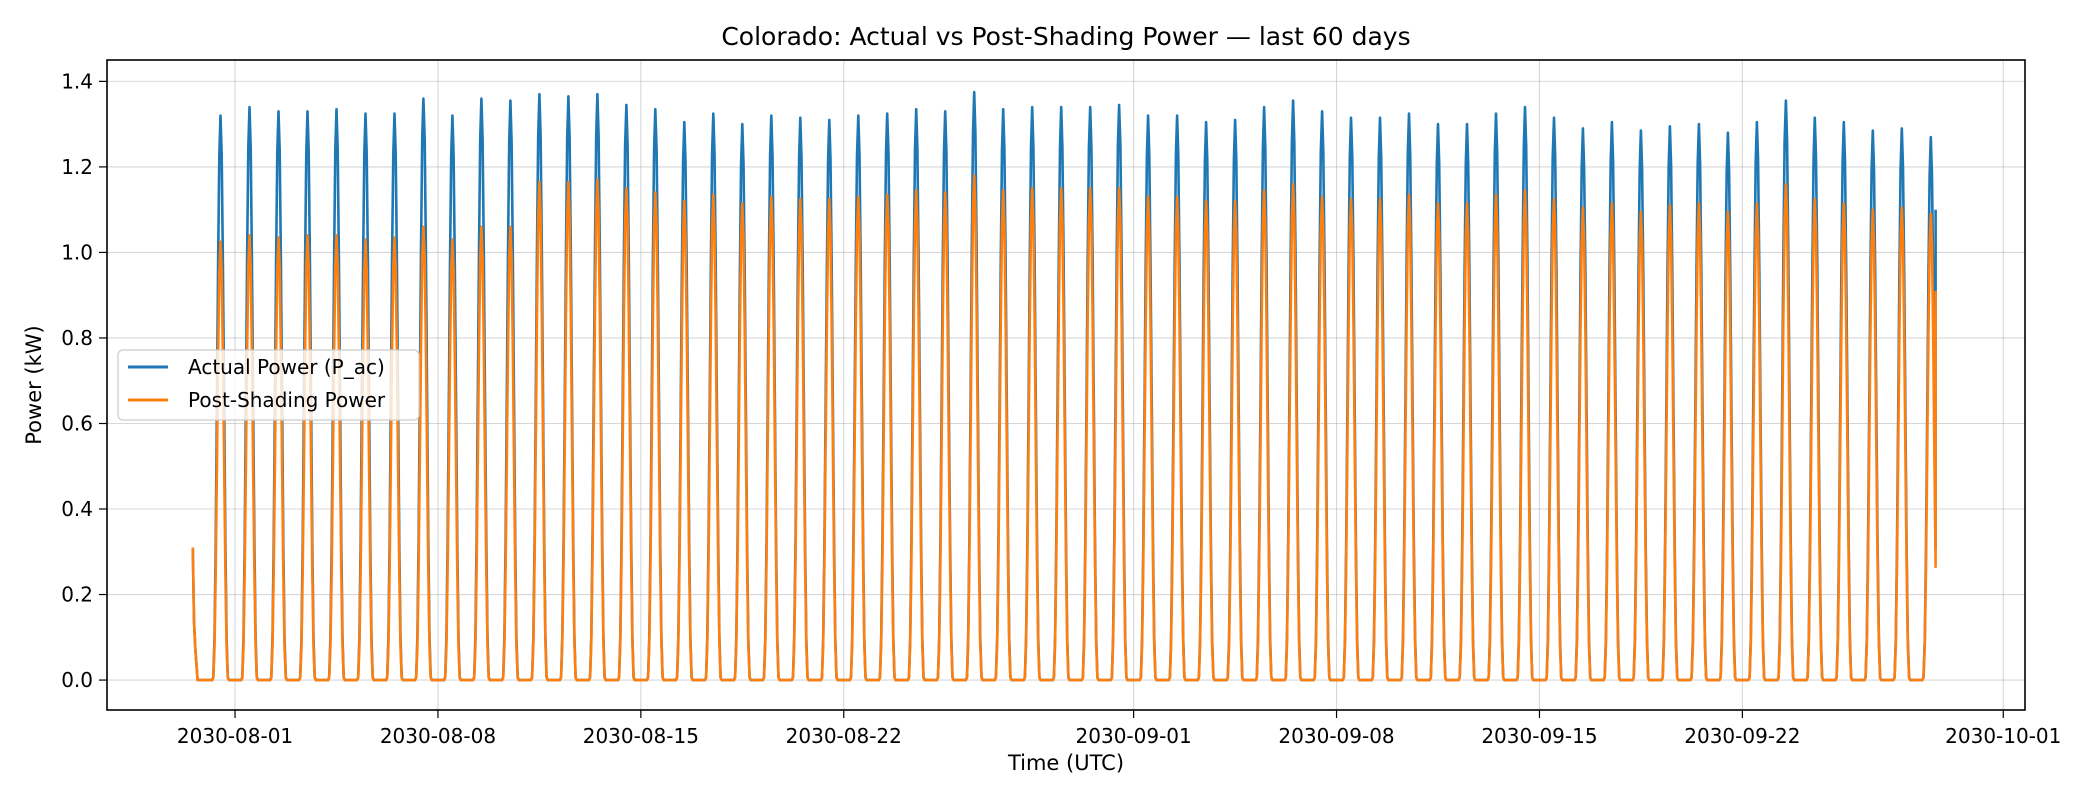  I want to click on y-tick-label-2: 0.4, so click(77, 509).